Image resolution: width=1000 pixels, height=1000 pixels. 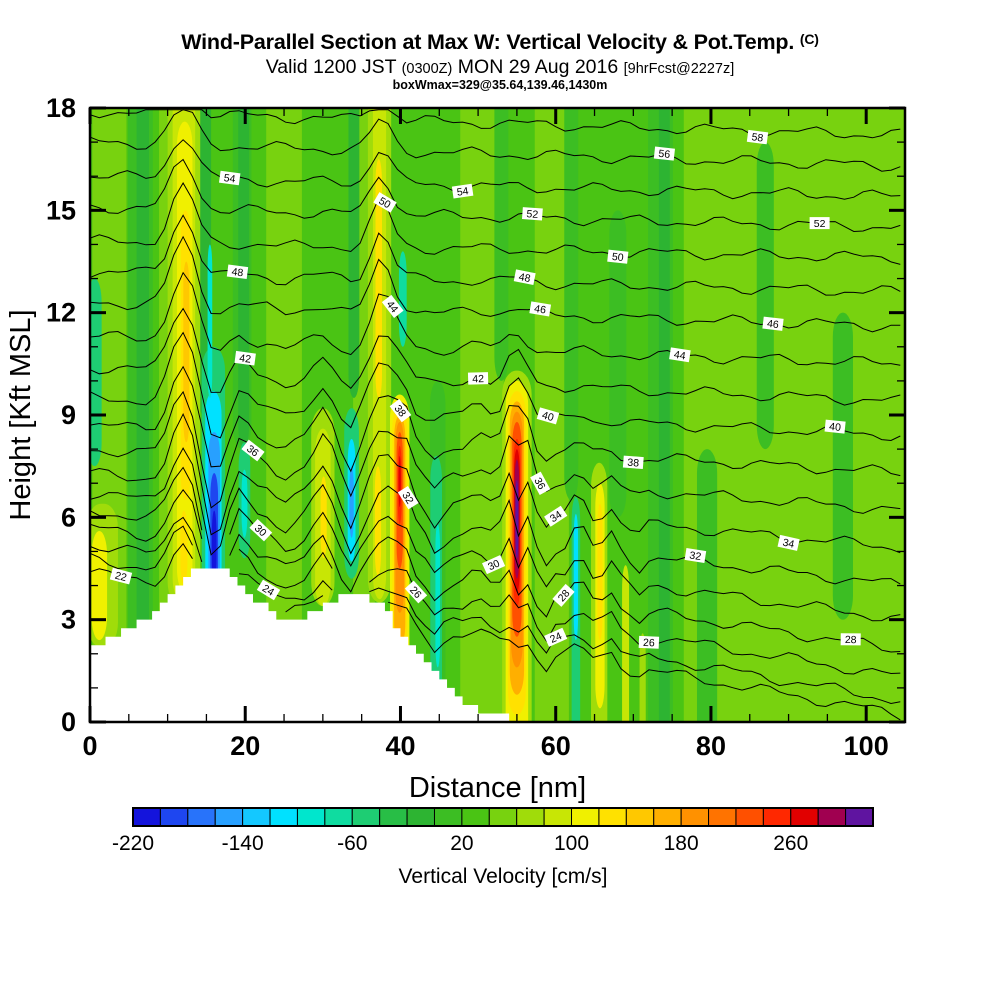 I want to click on valid-ztime: (0300Z), so click(x=427, y=69).